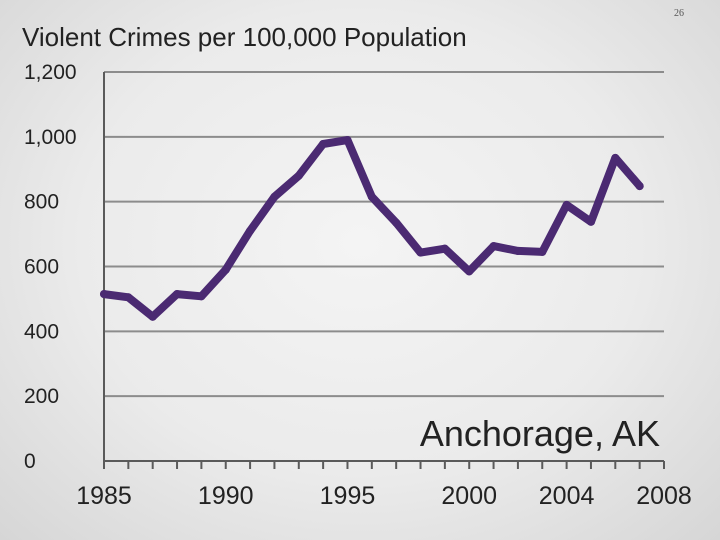  What do you see at coordinates (420, 252) in the screenshot?
I see `data-point-1998` at bounding box center [420, 252].